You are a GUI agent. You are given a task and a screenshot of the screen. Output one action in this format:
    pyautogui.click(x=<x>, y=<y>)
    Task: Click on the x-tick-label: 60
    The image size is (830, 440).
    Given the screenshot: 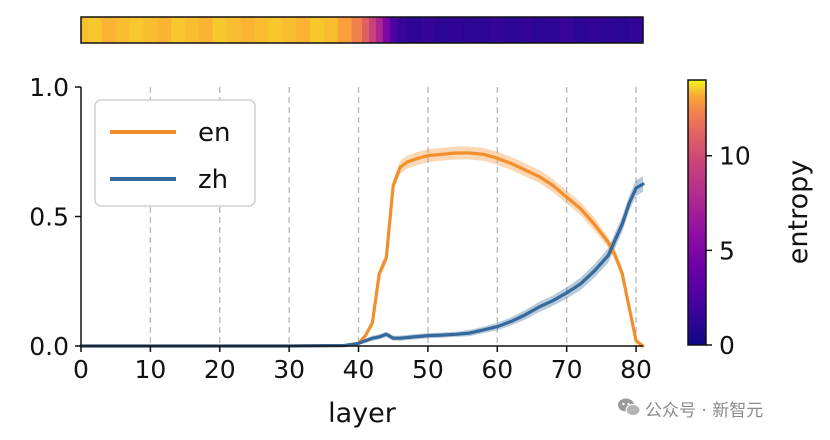 What is the action you would take?
    pyautogui.click(x=497, y=369)
    